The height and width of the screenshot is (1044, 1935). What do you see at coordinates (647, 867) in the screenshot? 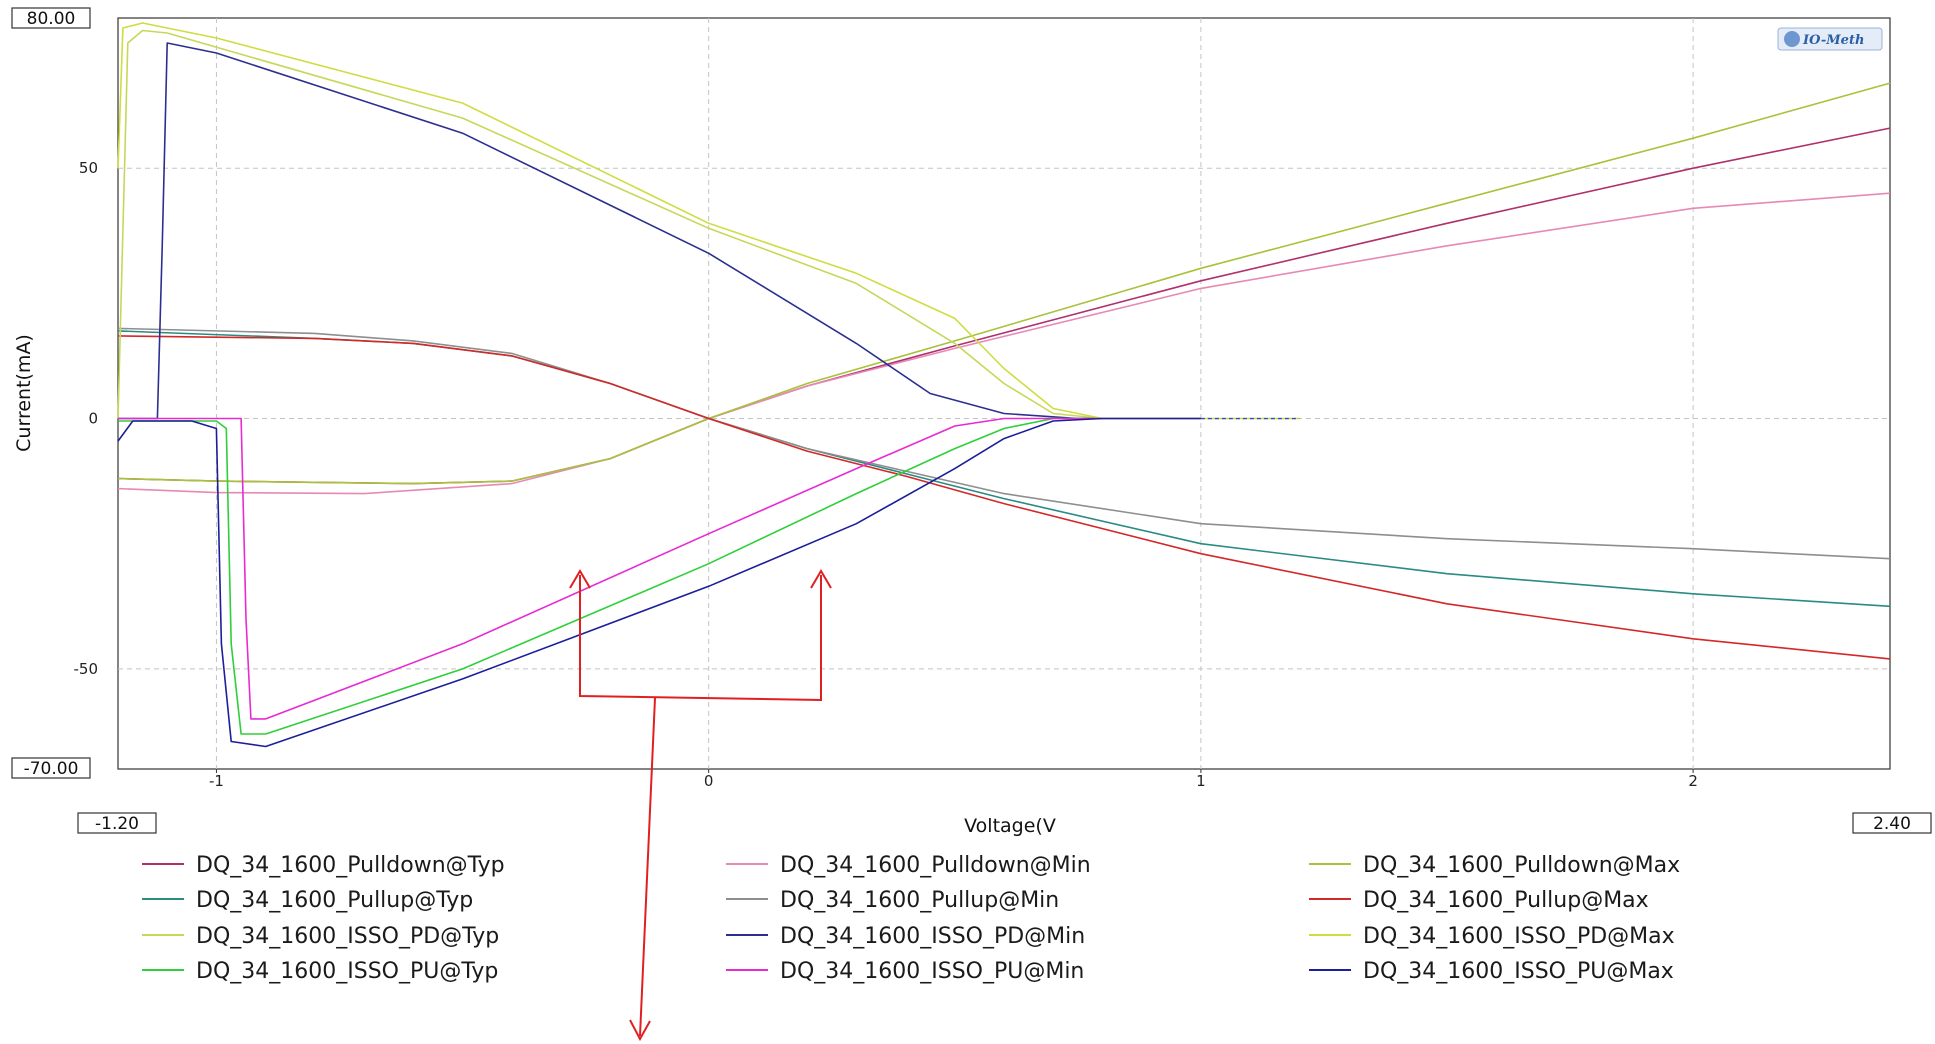
I see `annotation-stem` at bounding box center [647, 867].